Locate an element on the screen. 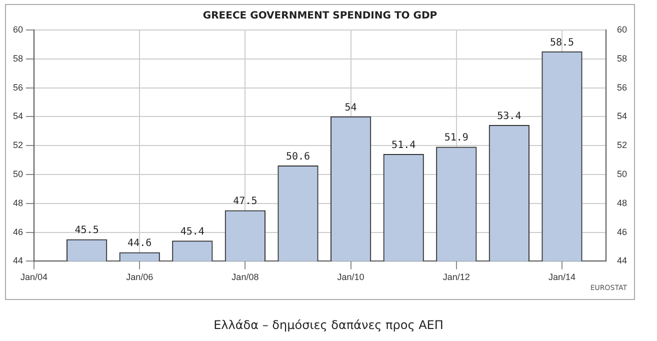 The width and height of the screenshot is (657, 341). data-label: 58.5 is located at coordinates (562, 42).